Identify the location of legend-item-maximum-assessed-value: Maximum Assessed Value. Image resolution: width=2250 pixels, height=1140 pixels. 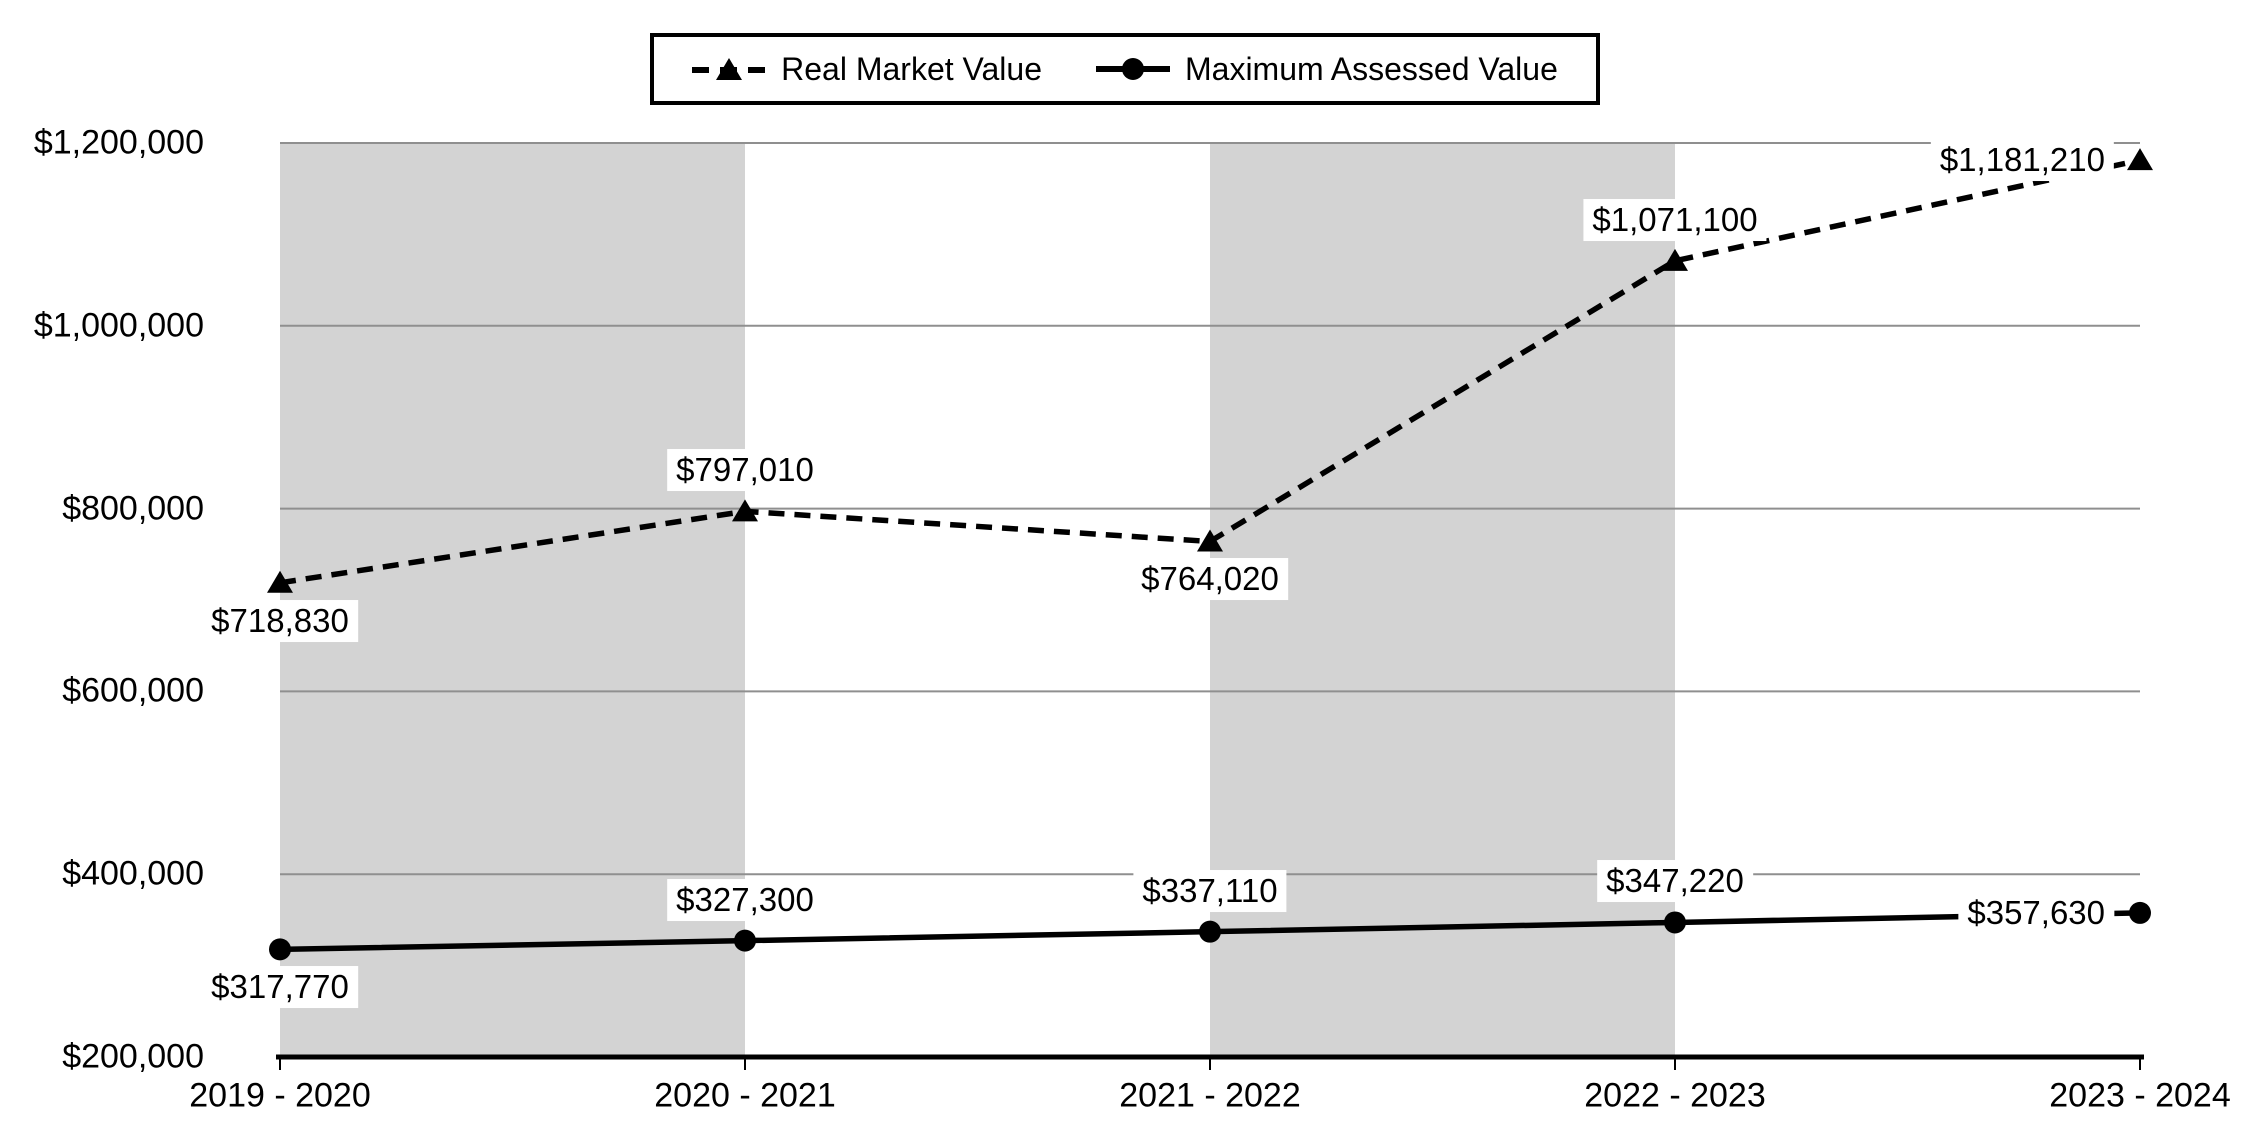
(1326, 69).